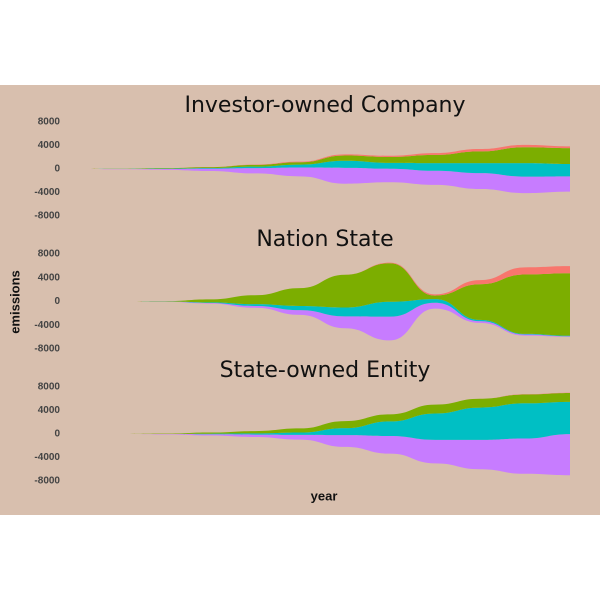 This screenshot has height=600, width=600. Describe the element at coordinates (14, 302) in the screenshot. I see `y-axis-label: emissions` at that location.